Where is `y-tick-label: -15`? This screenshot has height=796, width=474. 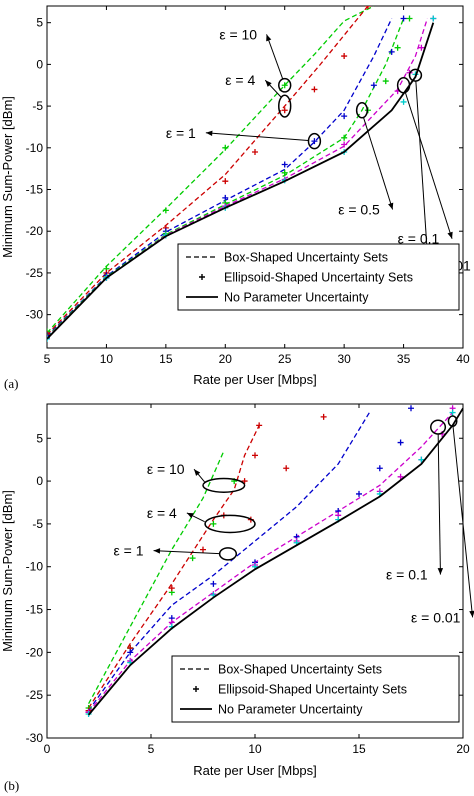 y-tick-label: -15 is located at coordinates (35, 190).